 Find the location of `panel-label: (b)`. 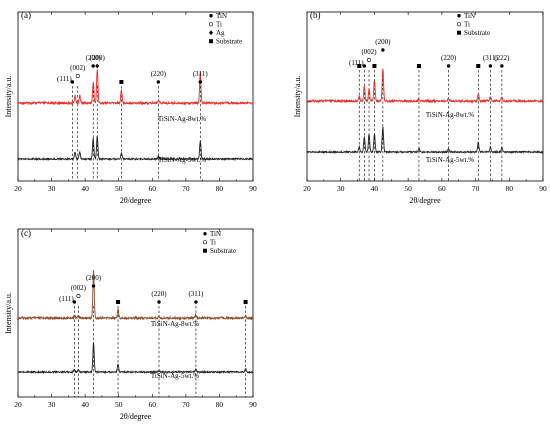

panel-label: (b) is located at coordinates (315, 15).